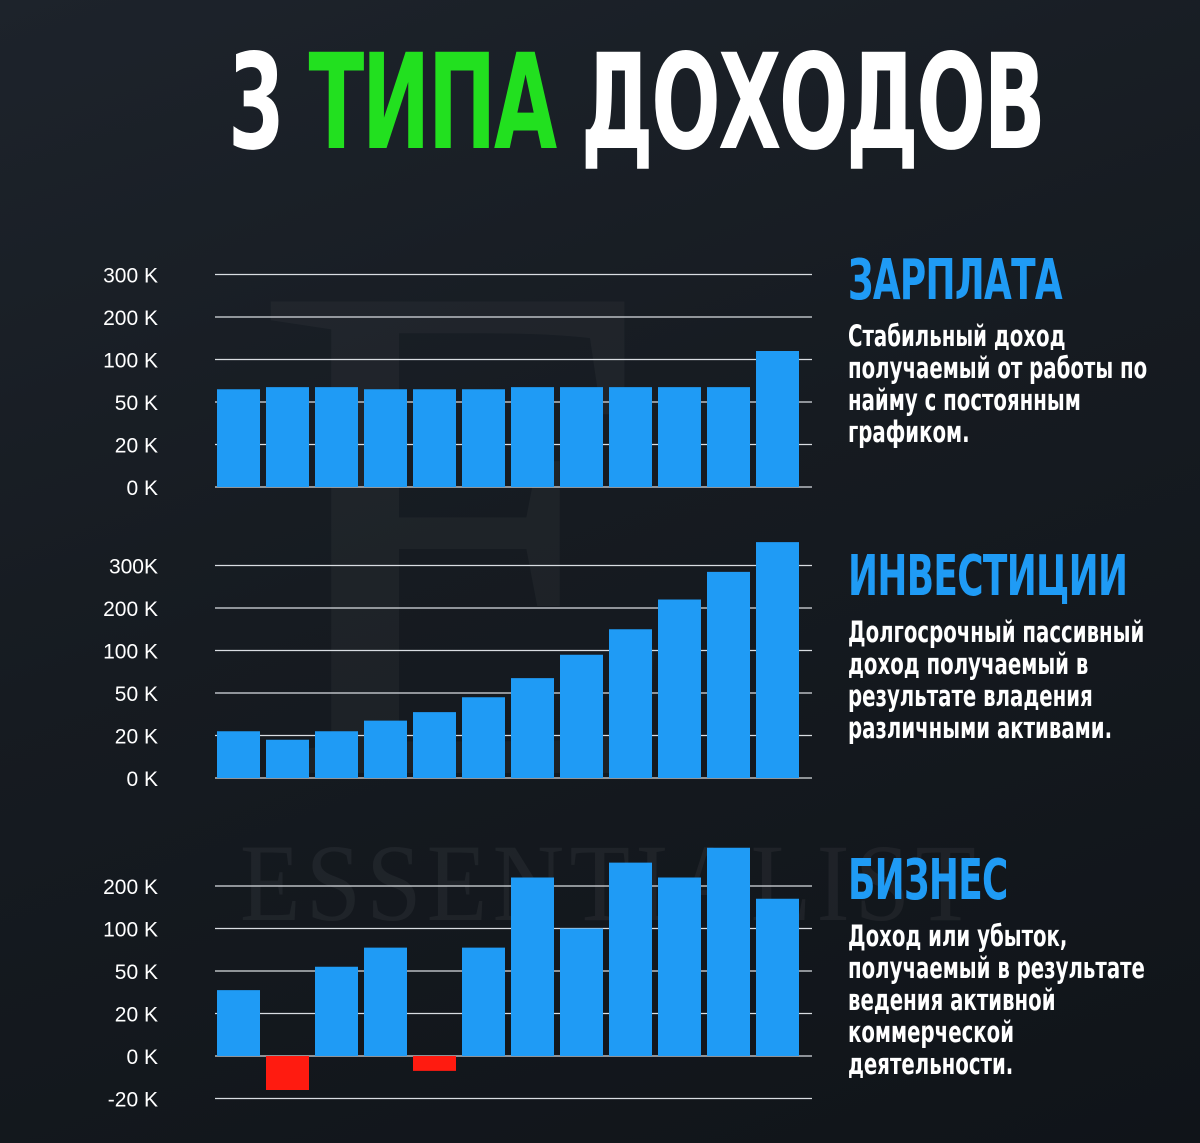  What do you see at coordinates (928, 880) in the screenshot?
I see `panel-business-title: БИЗНЕС` at bounding box center [928, 880].